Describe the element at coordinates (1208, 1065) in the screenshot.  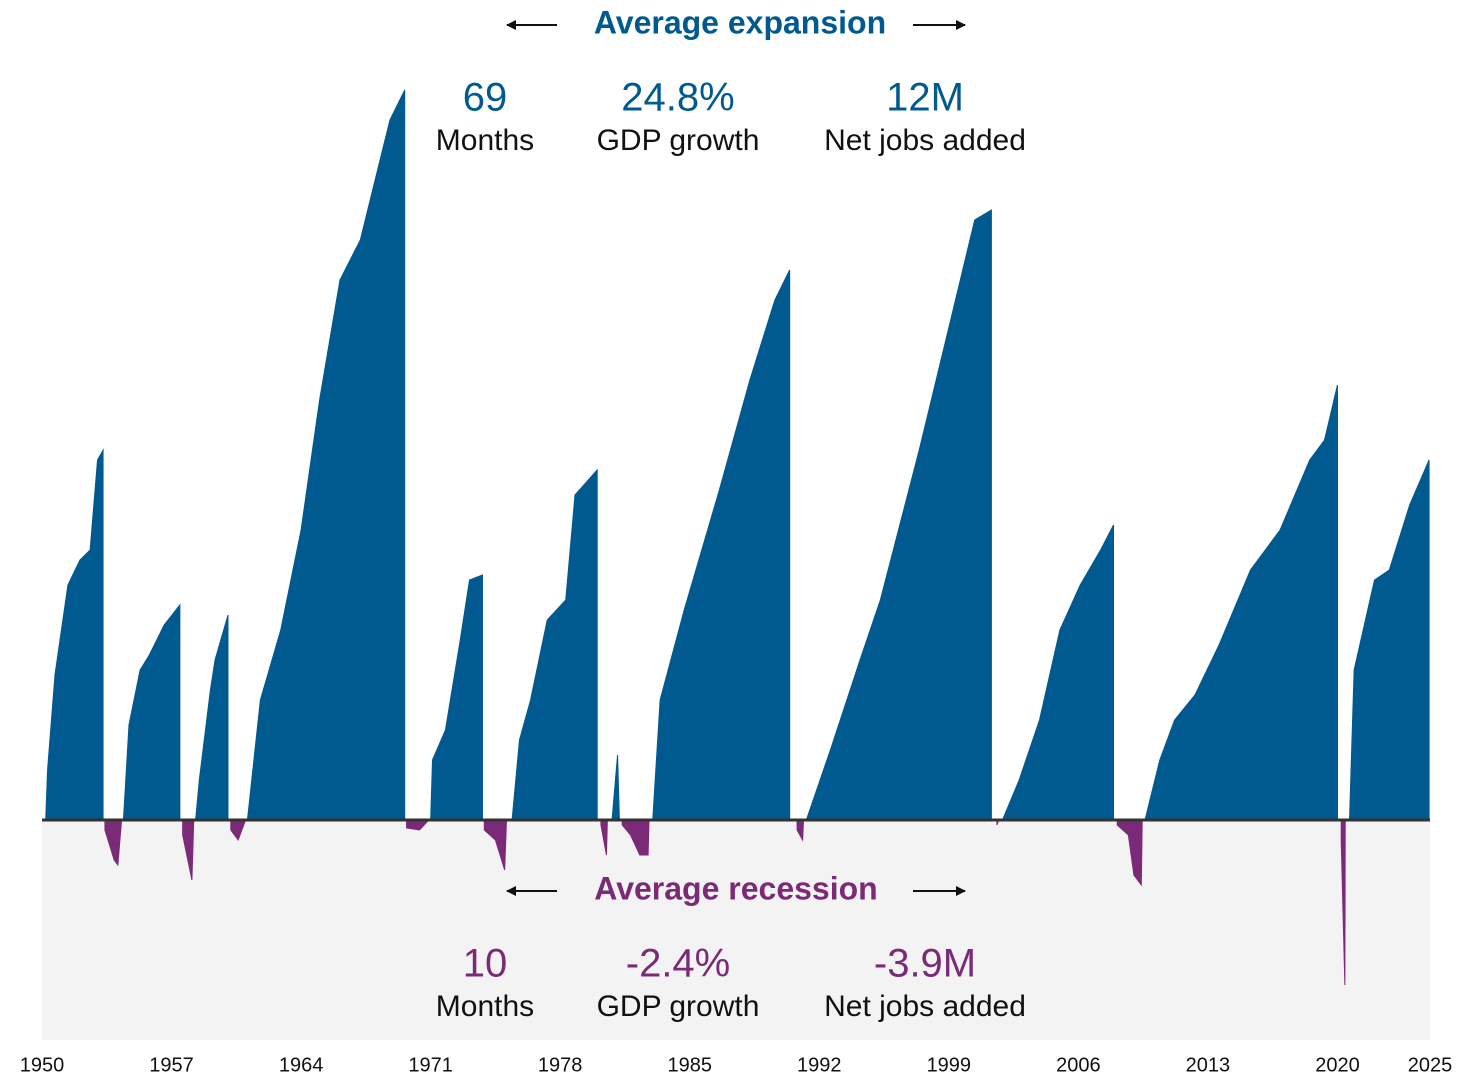
I see `x-tick-label: 2013` at that location.